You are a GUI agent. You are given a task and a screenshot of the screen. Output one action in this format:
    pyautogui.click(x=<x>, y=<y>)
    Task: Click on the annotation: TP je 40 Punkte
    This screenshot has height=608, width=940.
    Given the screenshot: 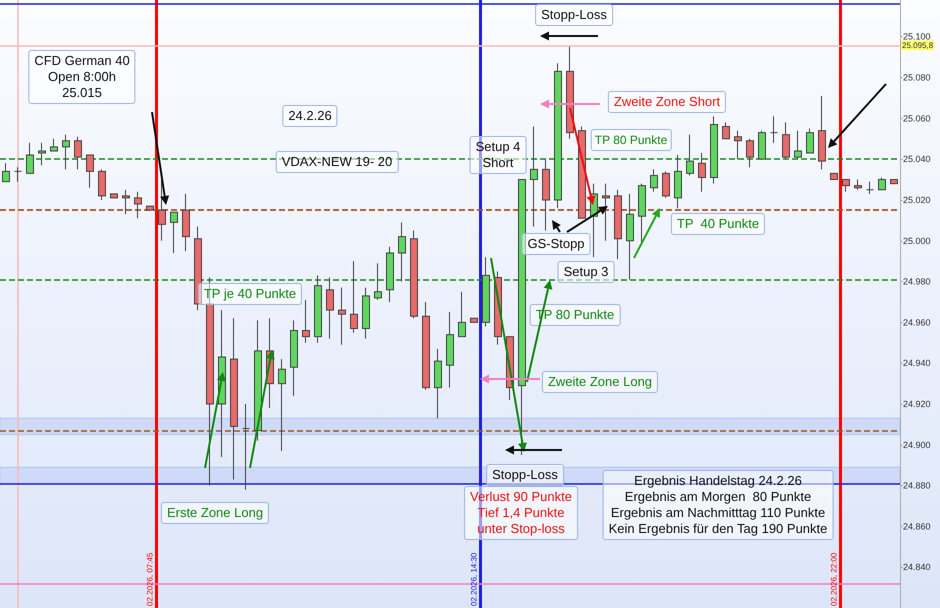 What is the action you would take?
    pyautogui.click(x=250, y=294)
    